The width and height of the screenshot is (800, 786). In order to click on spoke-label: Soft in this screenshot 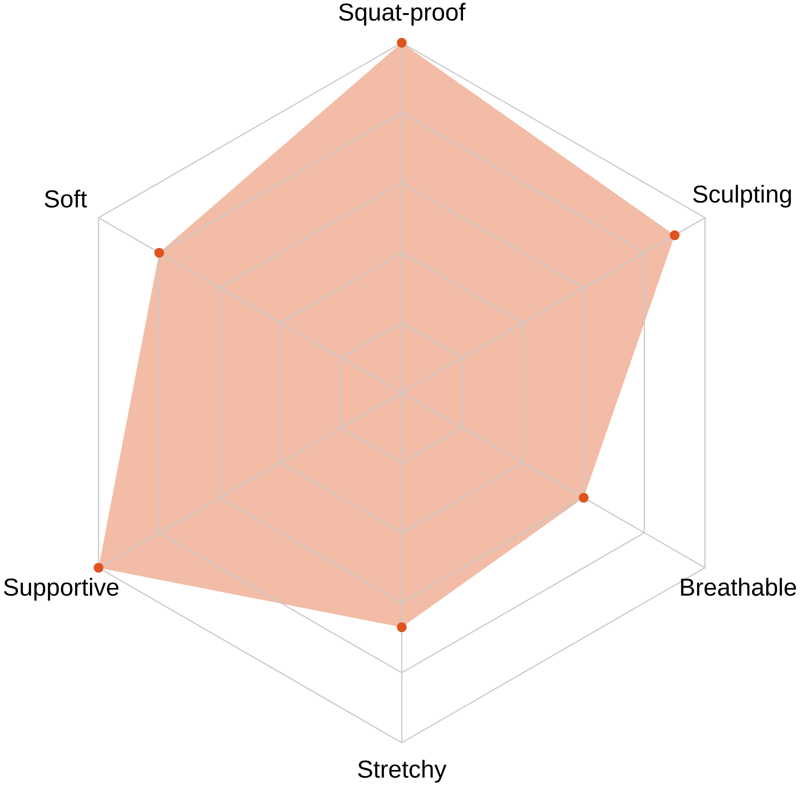, I will do `click(65, 199)`.